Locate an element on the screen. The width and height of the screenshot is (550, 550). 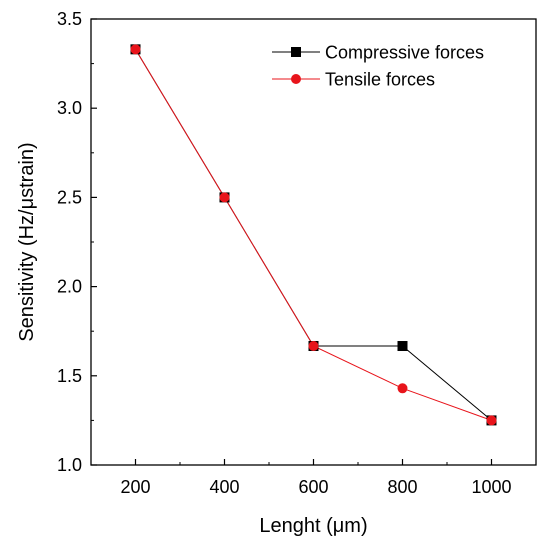
x-axis-title: Lenght (μm) is located at coordinates (313, 526).